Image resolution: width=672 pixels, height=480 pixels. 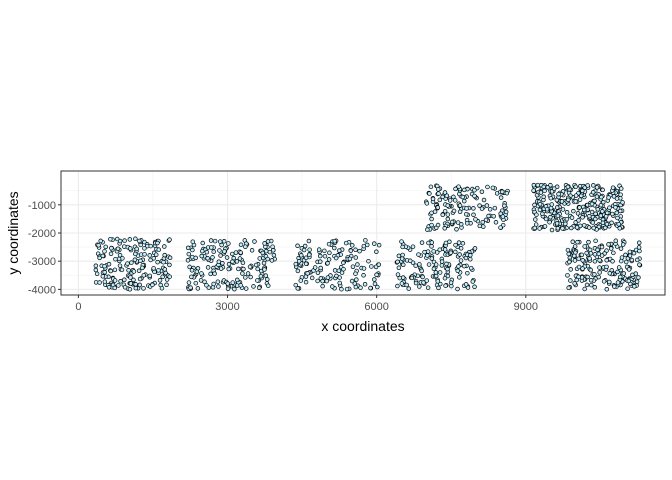 What do you see at coordinates (526, 307) in the screenshot?
I see `x-tick-label: 9000` at bounding box center [526, 307].